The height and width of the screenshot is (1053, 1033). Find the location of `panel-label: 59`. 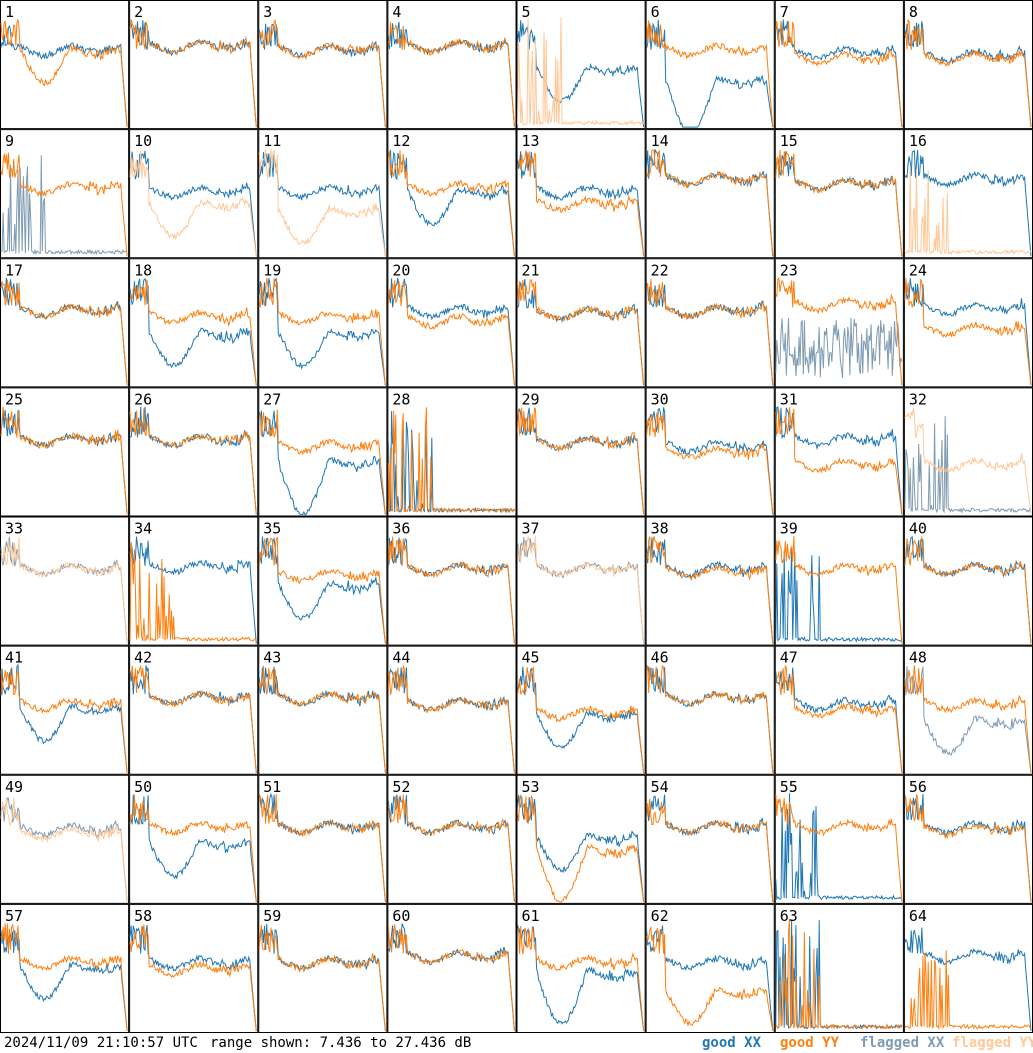

panel-label: 59 is located at coordinates (272, 916).